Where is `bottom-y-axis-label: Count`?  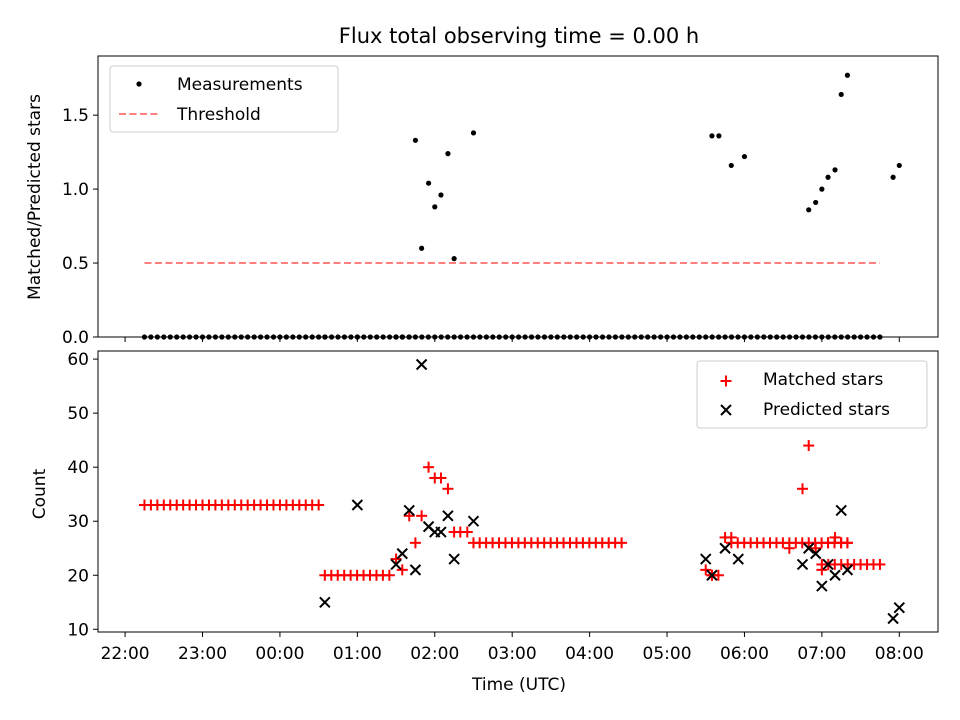
bottom-y-axis-label: Count is located at coordinates (40, 493).